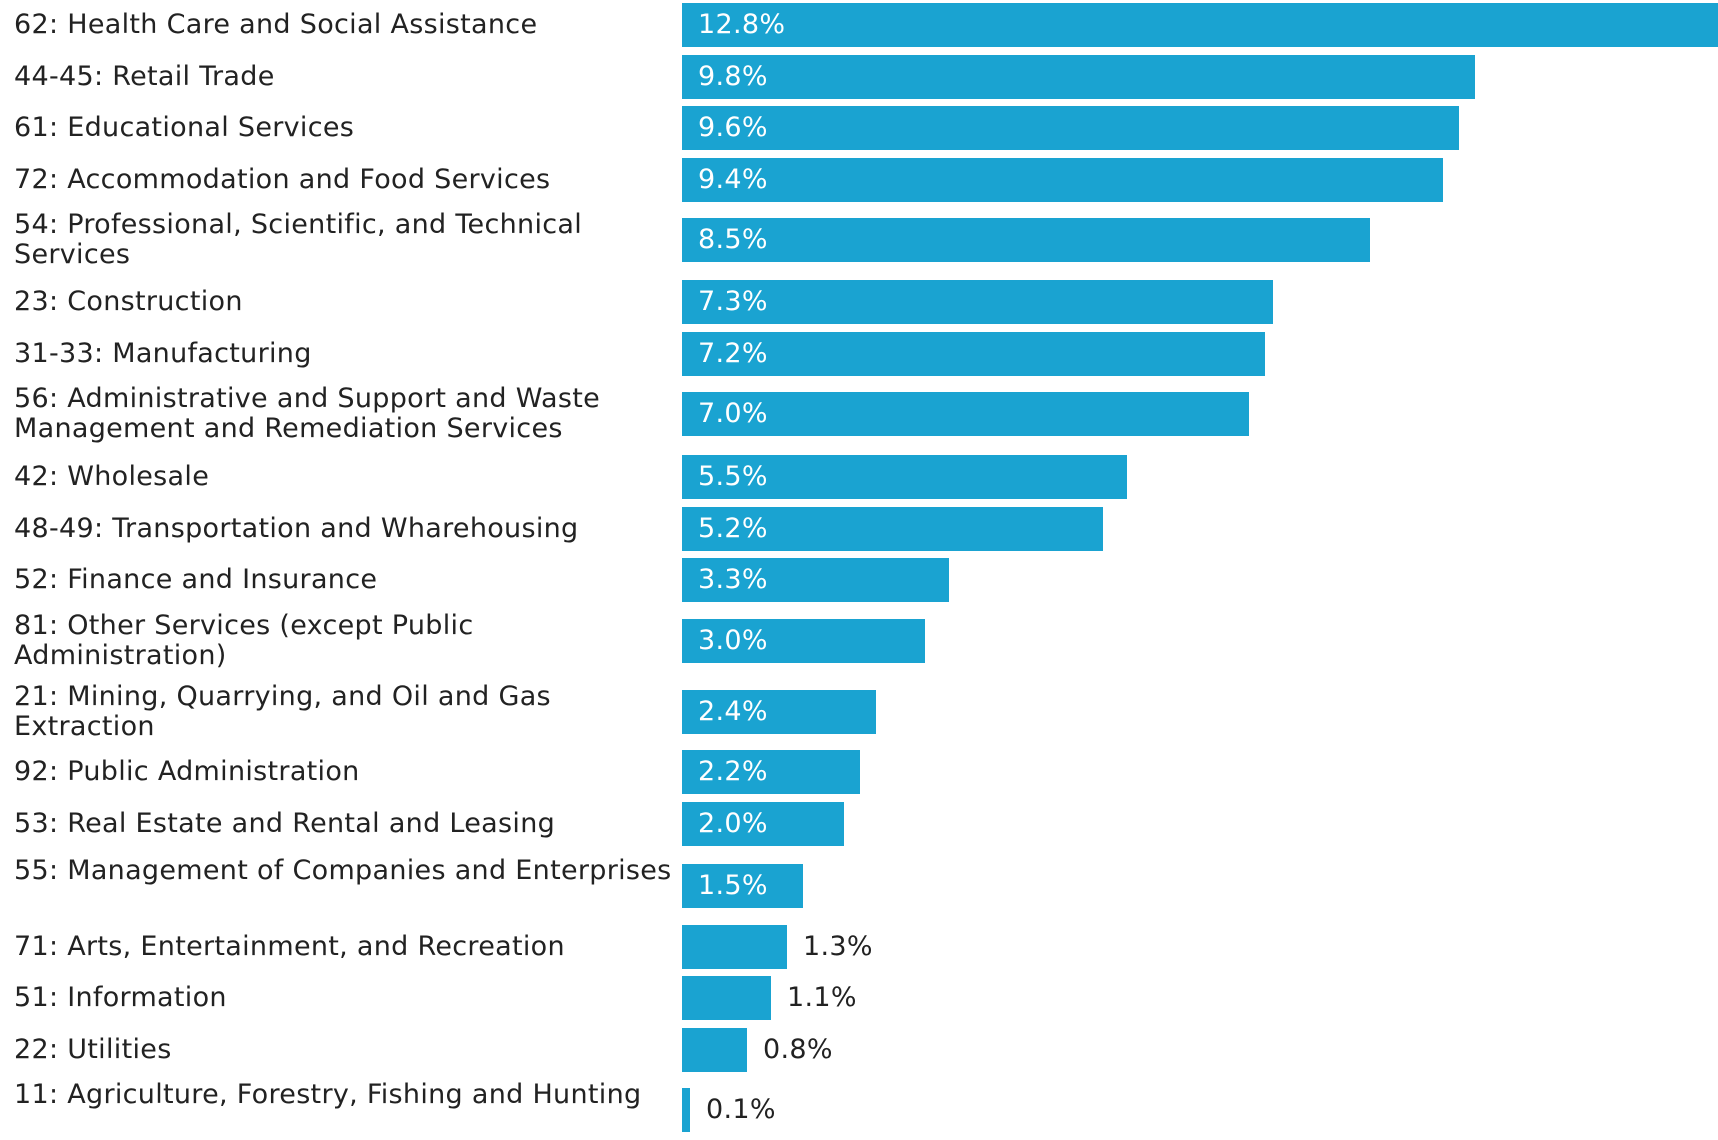 The width and height of the screenshot is (1718, 1140). Describe the element at coordinates (93, 1049) in the screenshot. I see `category-label: 22: Utilities` at that location.